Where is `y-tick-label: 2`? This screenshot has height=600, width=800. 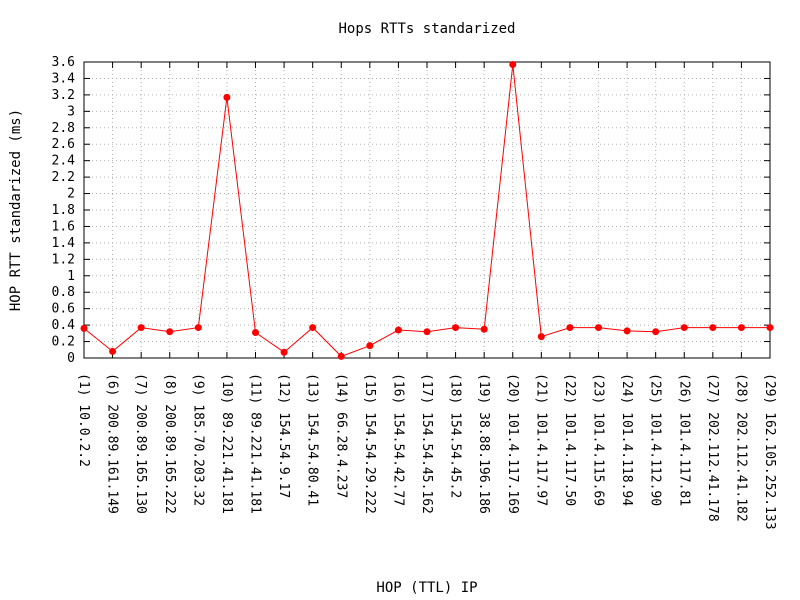 y-tick-label: 2 is located at coordinates (71, 194).